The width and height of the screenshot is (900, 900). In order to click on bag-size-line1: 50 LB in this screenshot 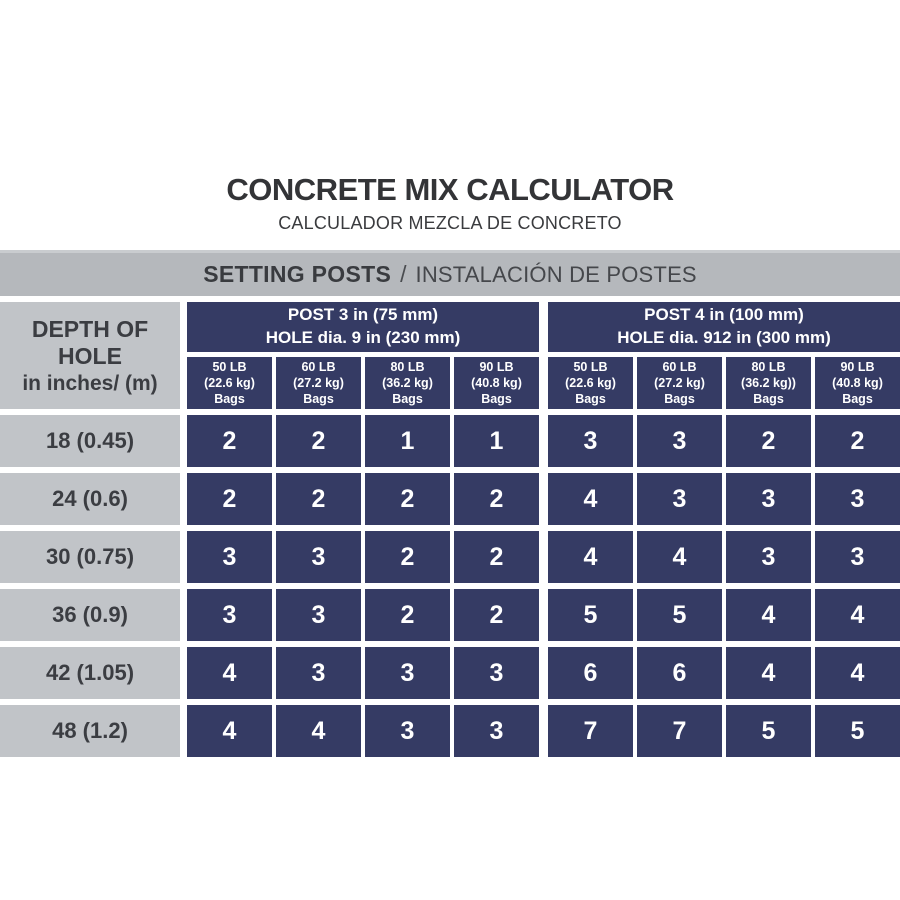, I will do `click(229, 366)`.